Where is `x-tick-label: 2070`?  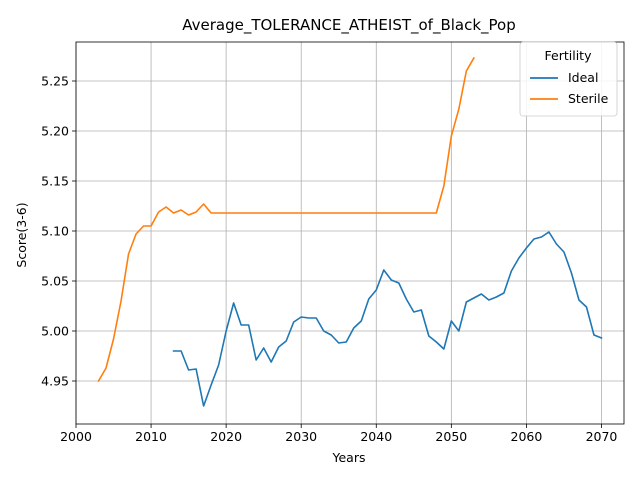
x-tick-label: 2070 is located at coordinates (602, 436).